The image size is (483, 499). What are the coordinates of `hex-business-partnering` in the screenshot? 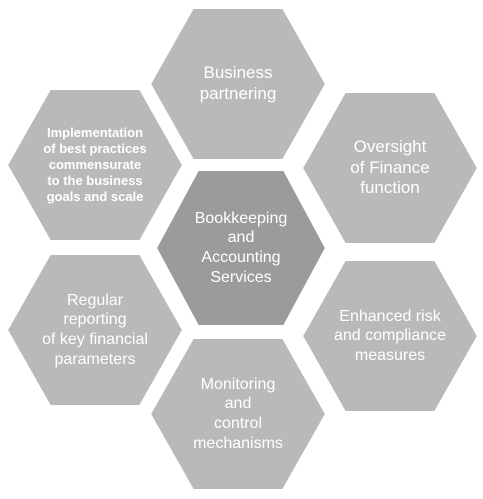 It's located at (238, 84).